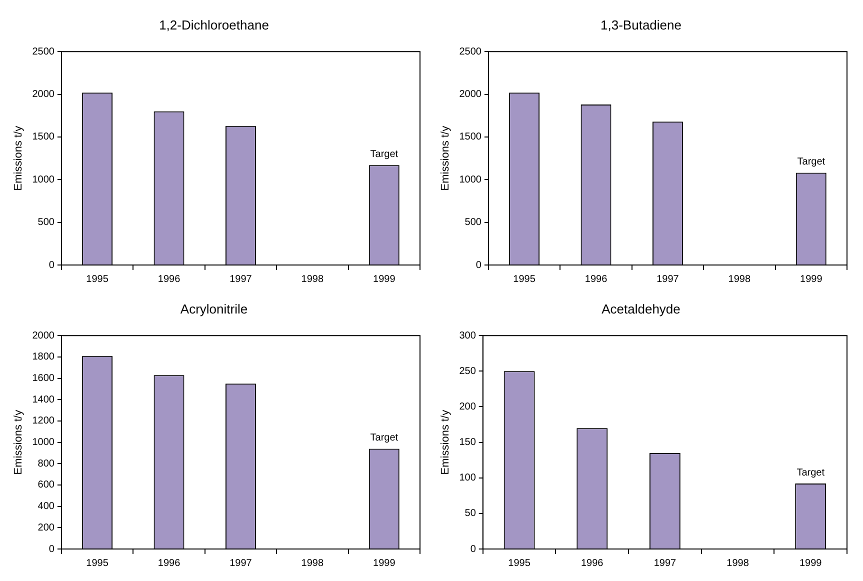 This screenshot has height=581, width=863. I want to click on chart-title: 1,2-Dichloroethane, so click(214, 24).